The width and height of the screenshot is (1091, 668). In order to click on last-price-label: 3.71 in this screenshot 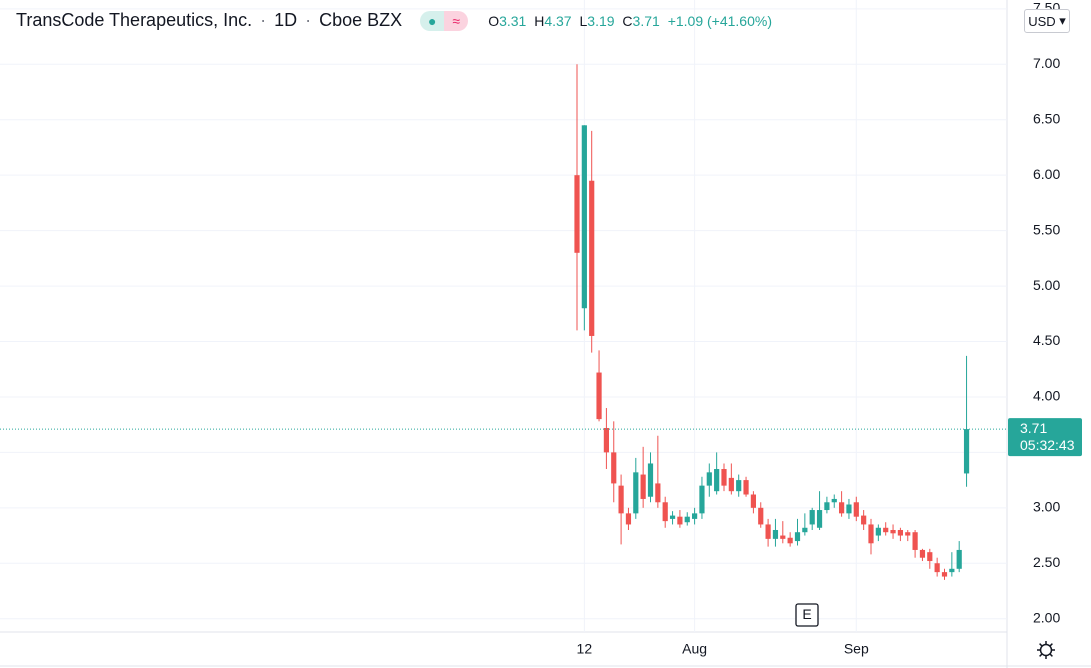, I will do `click(1033, 428)`.